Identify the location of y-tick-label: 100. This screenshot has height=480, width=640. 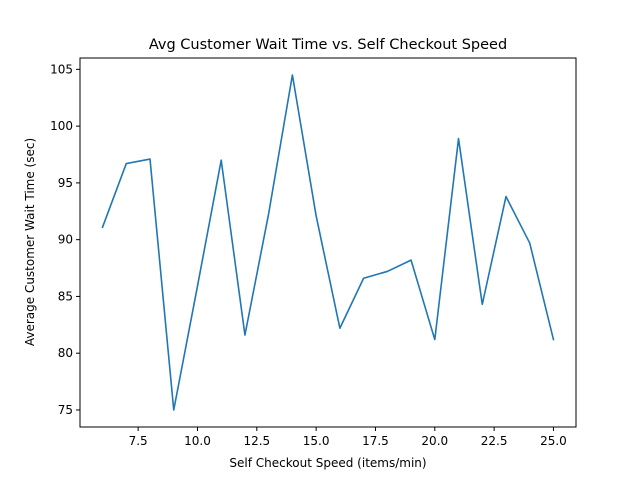
(61, 126).